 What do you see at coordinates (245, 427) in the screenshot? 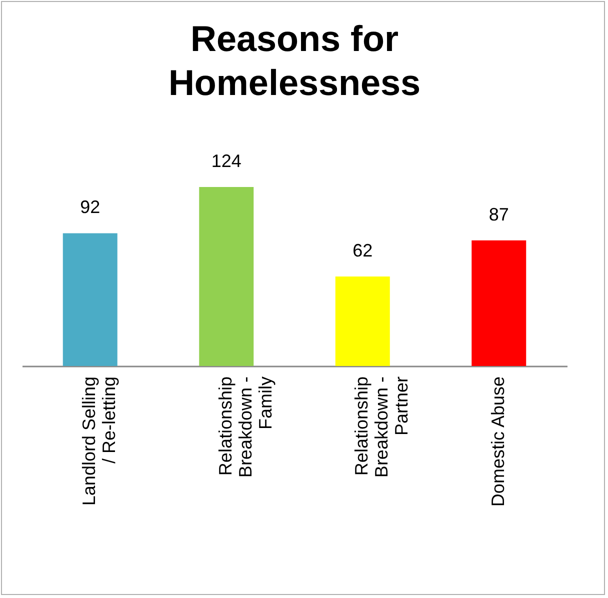
I see `x-tick-label: Relationship Breakdown - Family` at bounding box center [245, 427].